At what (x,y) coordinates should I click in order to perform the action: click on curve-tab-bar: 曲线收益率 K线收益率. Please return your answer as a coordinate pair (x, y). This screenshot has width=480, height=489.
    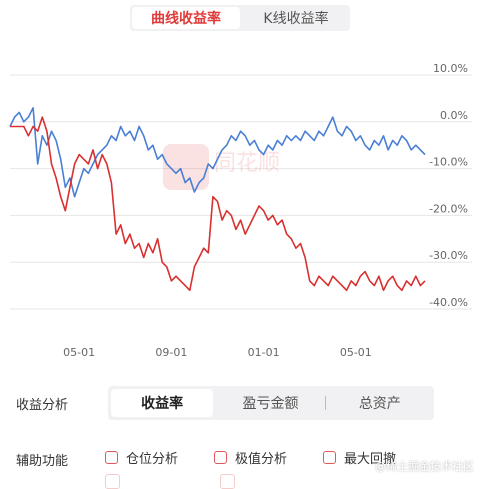
    Looking at the image, I should click on (240, 18).